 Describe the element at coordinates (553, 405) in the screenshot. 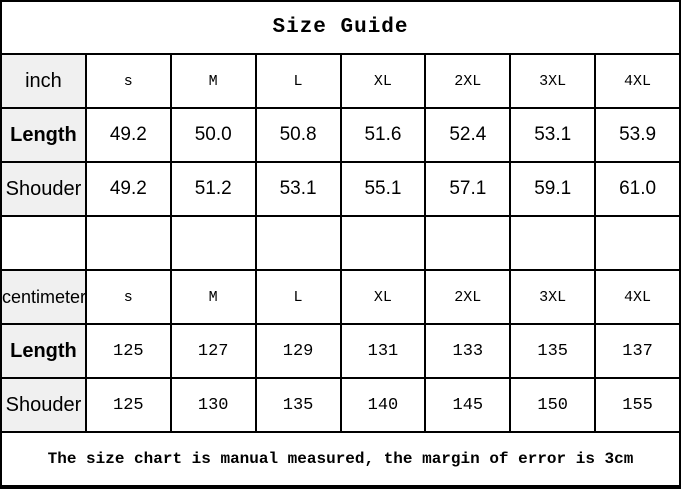

I see `value-cell: 150` at that location.